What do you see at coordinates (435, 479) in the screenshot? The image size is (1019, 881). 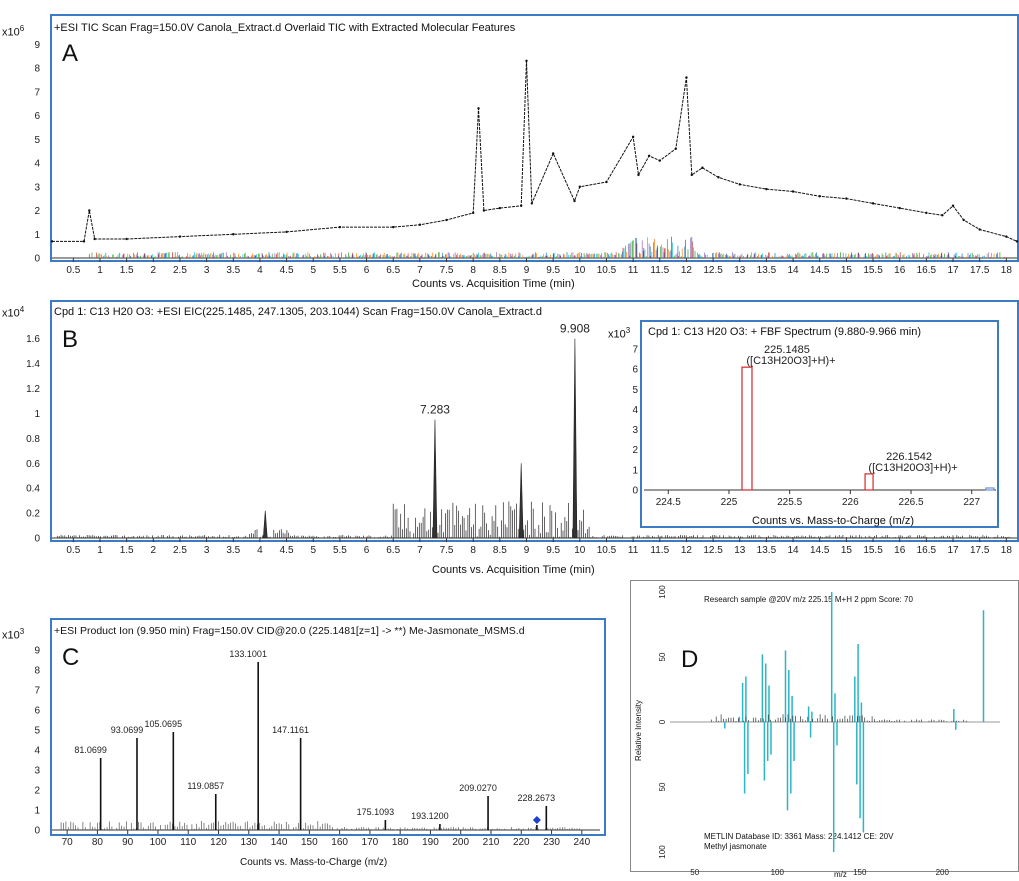 I see `panel-b-eic-peak` at bounding box center [435, 479].